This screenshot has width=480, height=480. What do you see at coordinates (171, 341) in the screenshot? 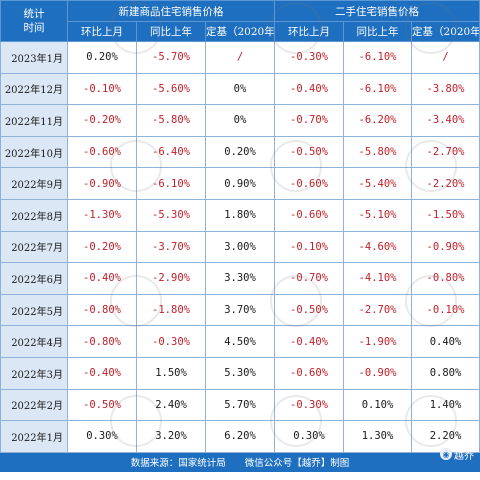
I see `new-yoy-cell: -0.30%` at bounding box center [171, 341].